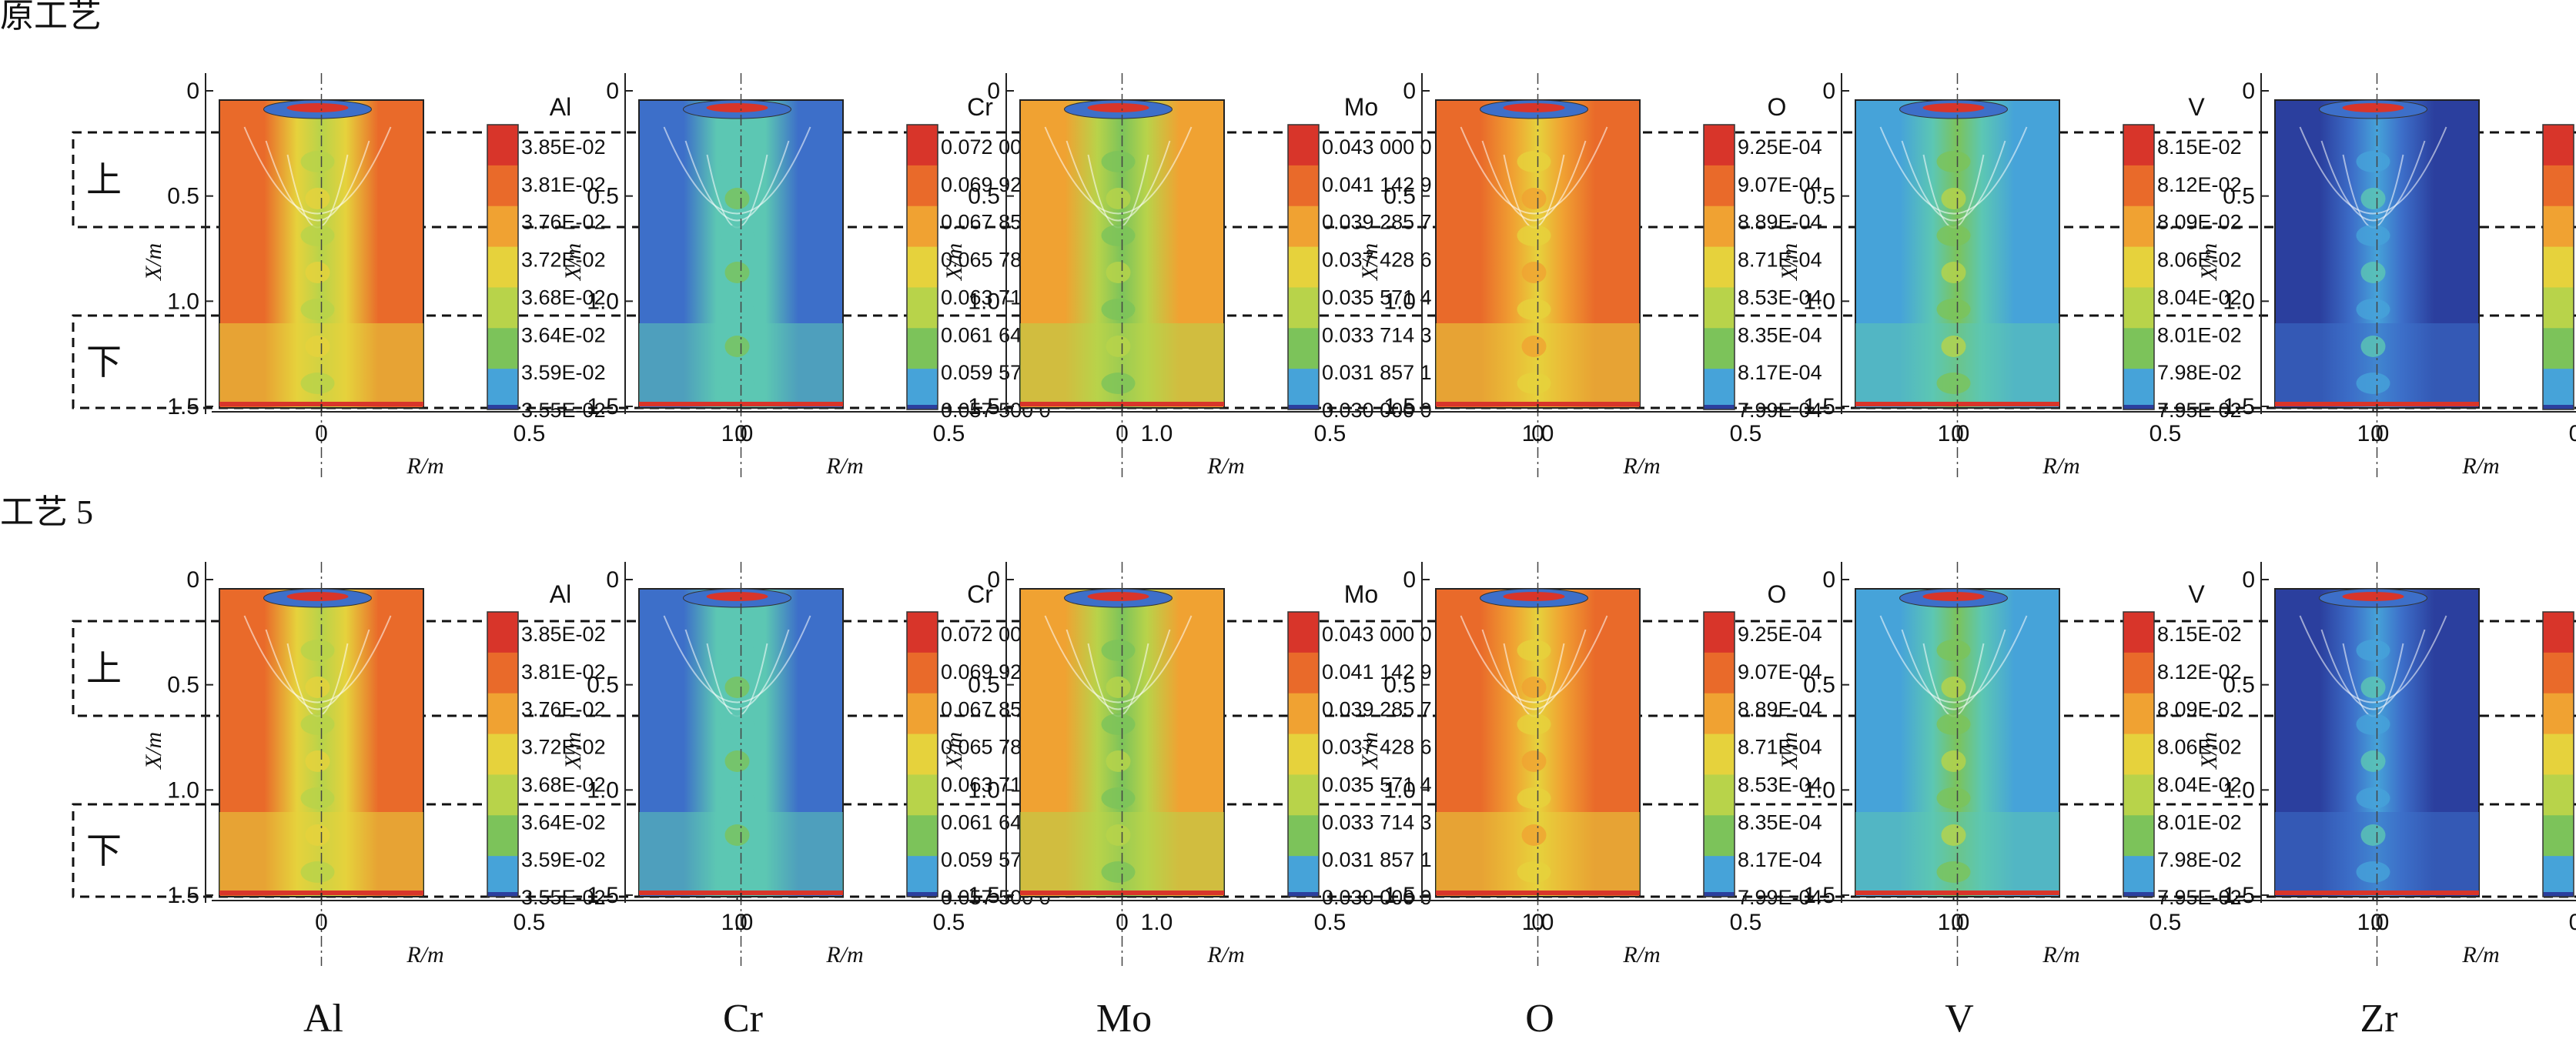 This screenshot has width=2576, height=1046. I want to click on colorbar-tick-label: 8.53E-04, so click(1780, 297).